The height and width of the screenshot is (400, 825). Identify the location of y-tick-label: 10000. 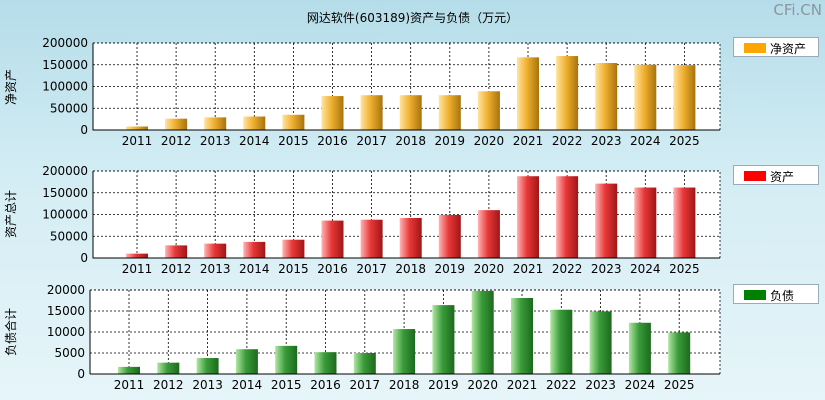
(66, 332).